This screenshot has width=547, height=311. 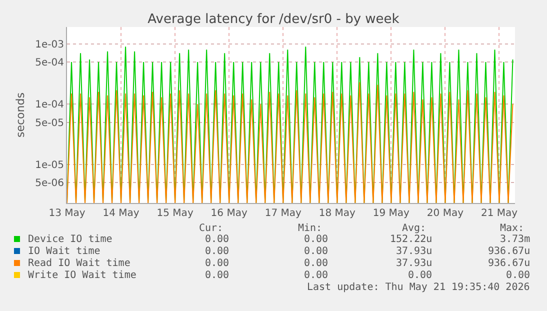 What do you see at coordinates (283, 213) in the screenshot?
I see `x-tick-label: 17 May` at bounding box center [283, 213].